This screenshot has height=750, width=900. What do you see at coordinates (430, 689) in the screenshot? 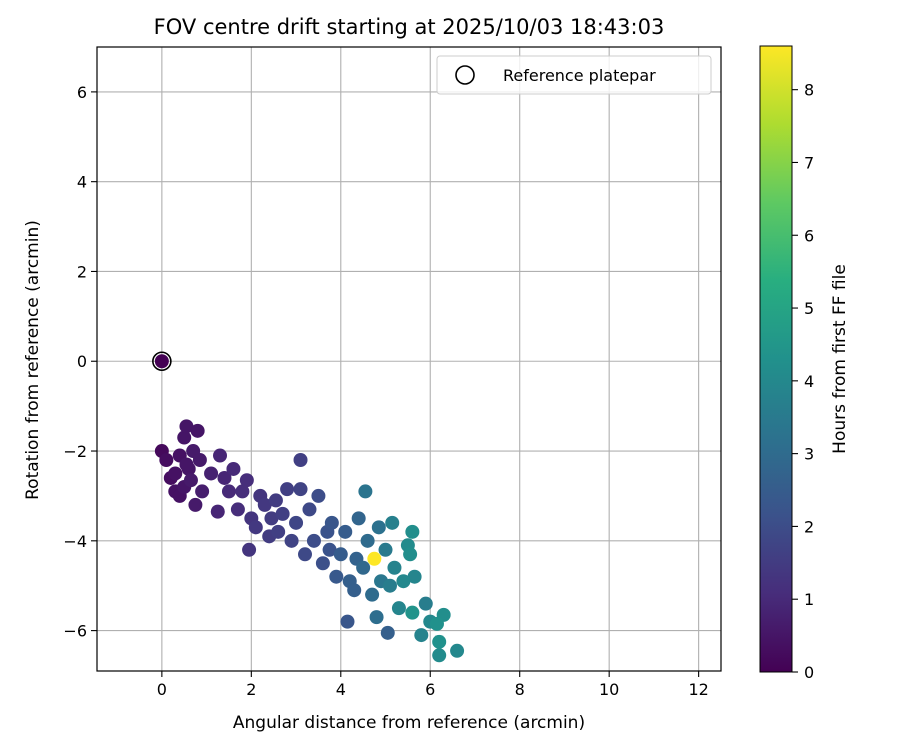
I see `x-tick-label: 6` at bounding box center [430, 689].